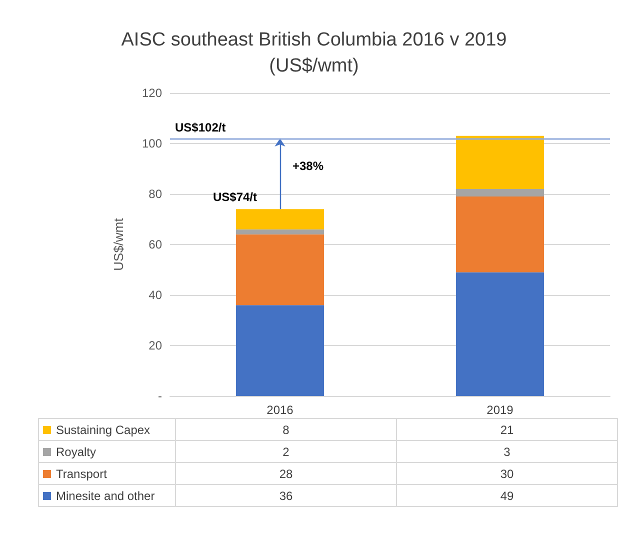 The height and width of the screenshot is (544, 628). What do you see at coordinates (118, 244) in the screenshot?
I see `y-axis-title: US$/wmt` at bounding box center [118, 244].